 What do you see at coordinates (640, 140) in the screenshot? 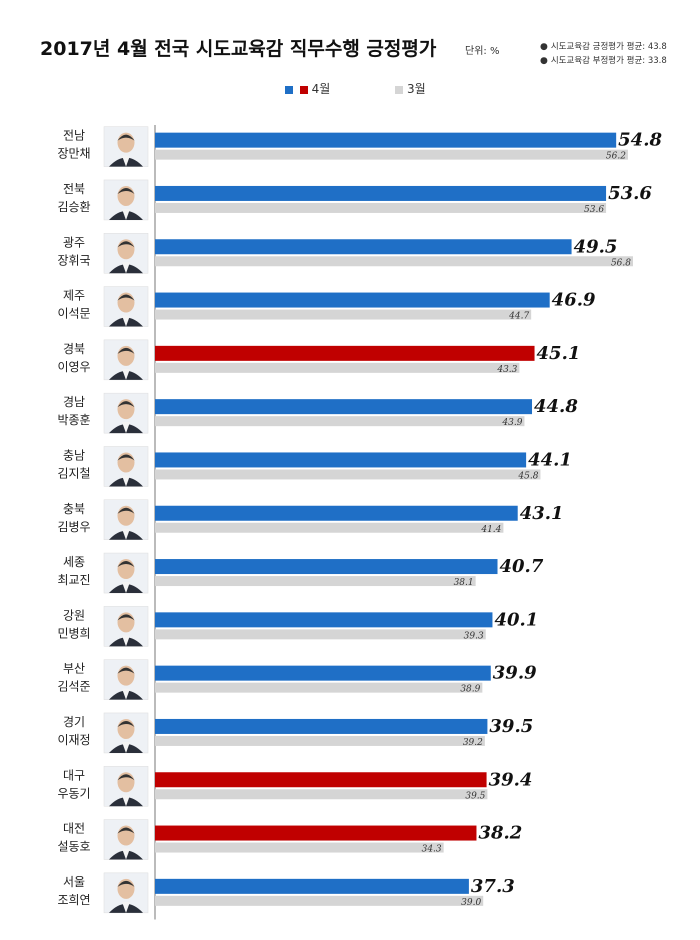
I see `april-value-label: 54.8` at bounding box center [640, 140].